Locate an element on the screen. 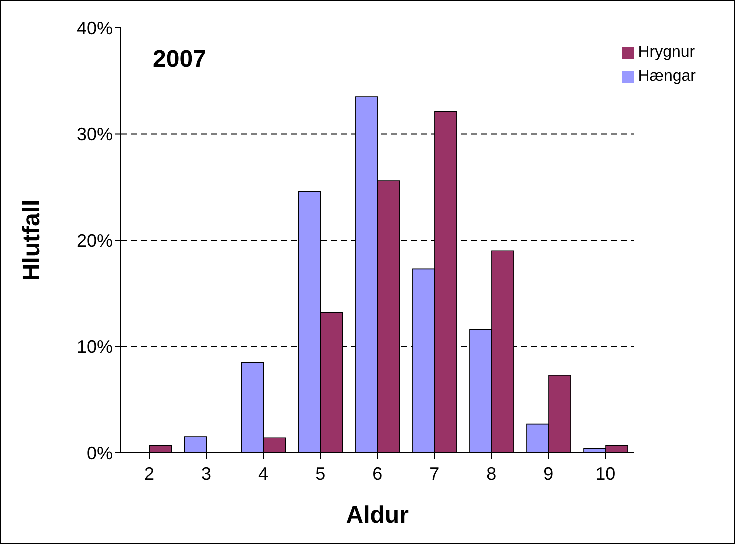 This screenshot has width=735, height=544. x-tick-label: 8 is located at coordinates (491, 474).